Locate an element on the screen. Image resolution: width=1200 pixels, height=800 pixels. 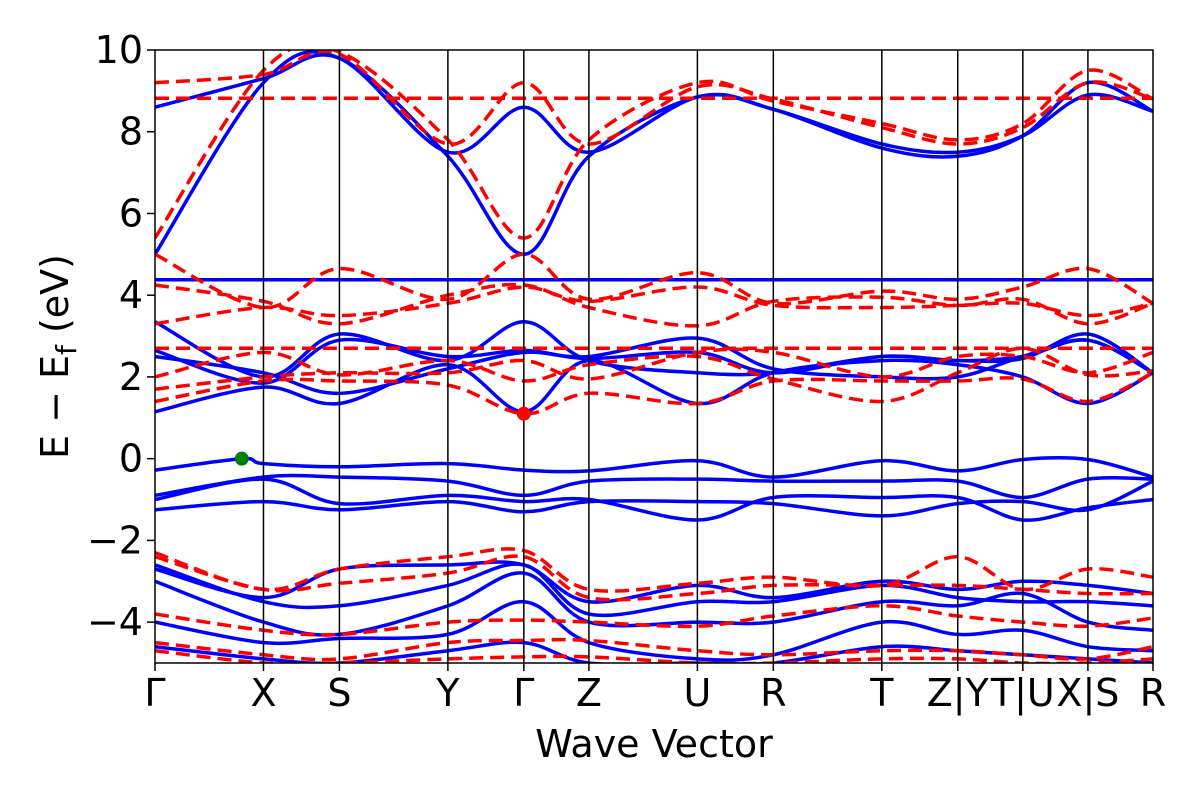
y-axis-ticks: −4 −2 0 2 4 6 8 10 is located at coordinates (121, 336).